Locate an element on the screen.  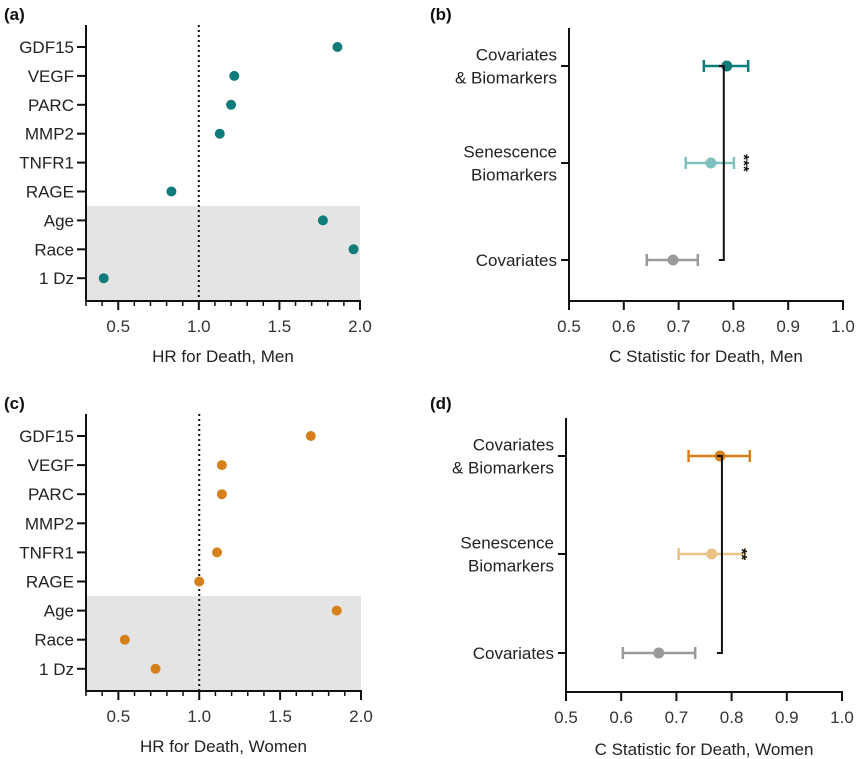
significance-label: *** is located at coordinates (743, 163).